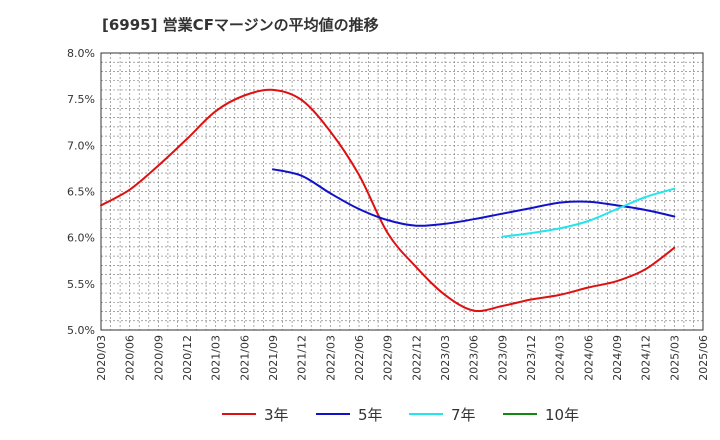  Describe the element at coordinates (81, 53) in the screenshot. I see `y-tick-label: 8.0%` at that location.